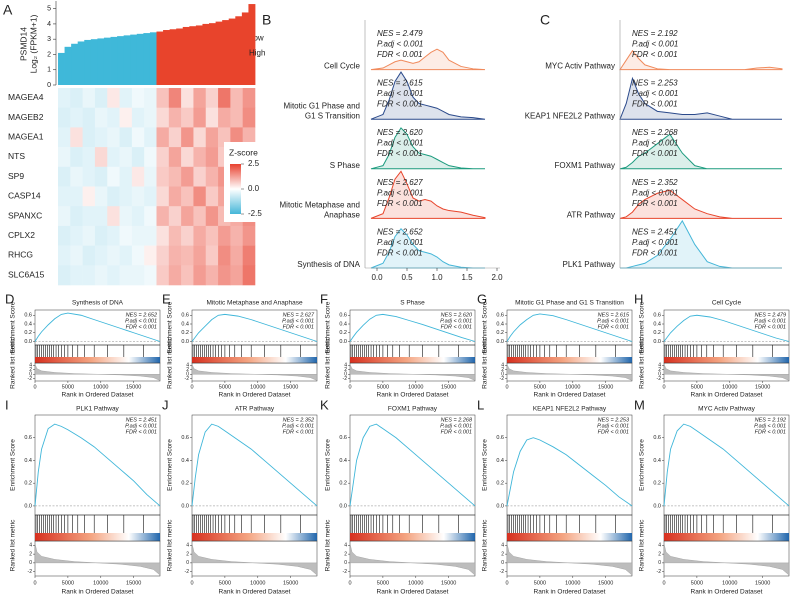  I want to click on legend-label: High, so click(257, 53).